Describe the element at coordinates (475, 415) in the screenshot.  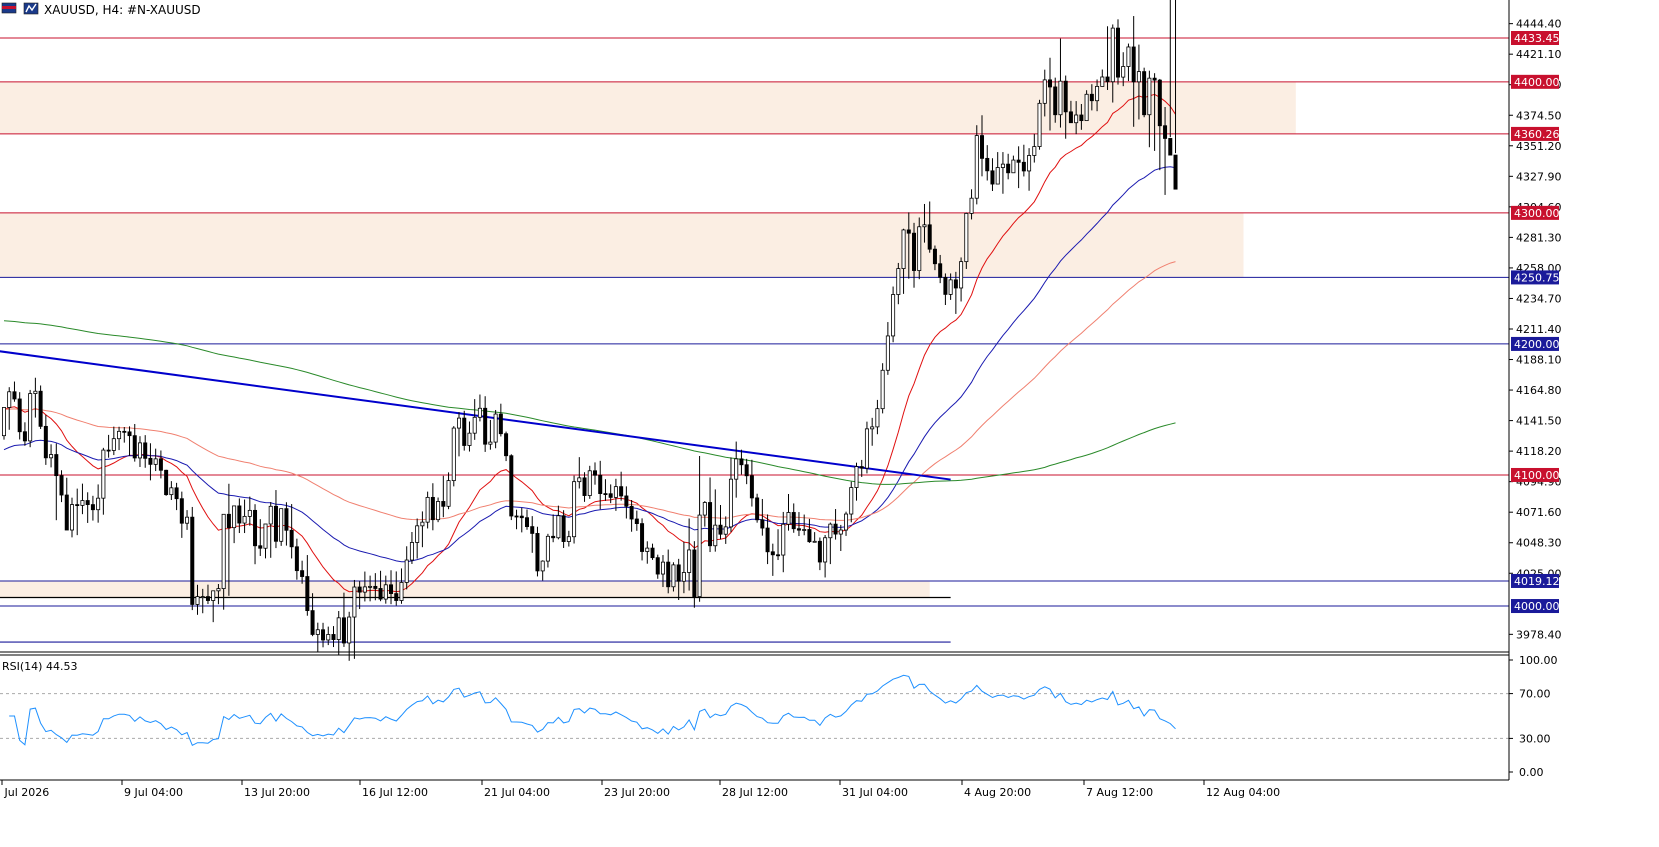
I see `trendline` at that location.